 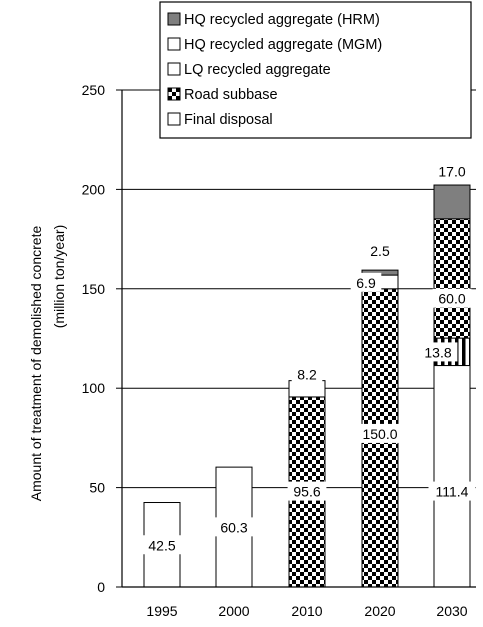 What do you see at coordinates (257, 70) in the screenshot?
I see `legend-label-2: LQ recycled aggregate` at bounding box center [257, 70].